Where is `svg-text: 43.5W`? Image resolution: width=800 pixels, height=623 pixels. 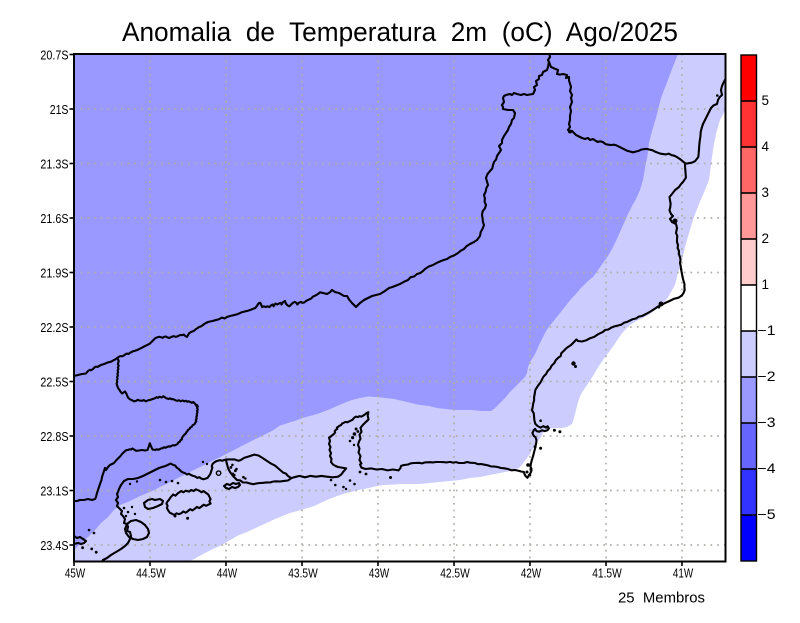 svg-text: 43.5W is located at coordinates (303, 573).